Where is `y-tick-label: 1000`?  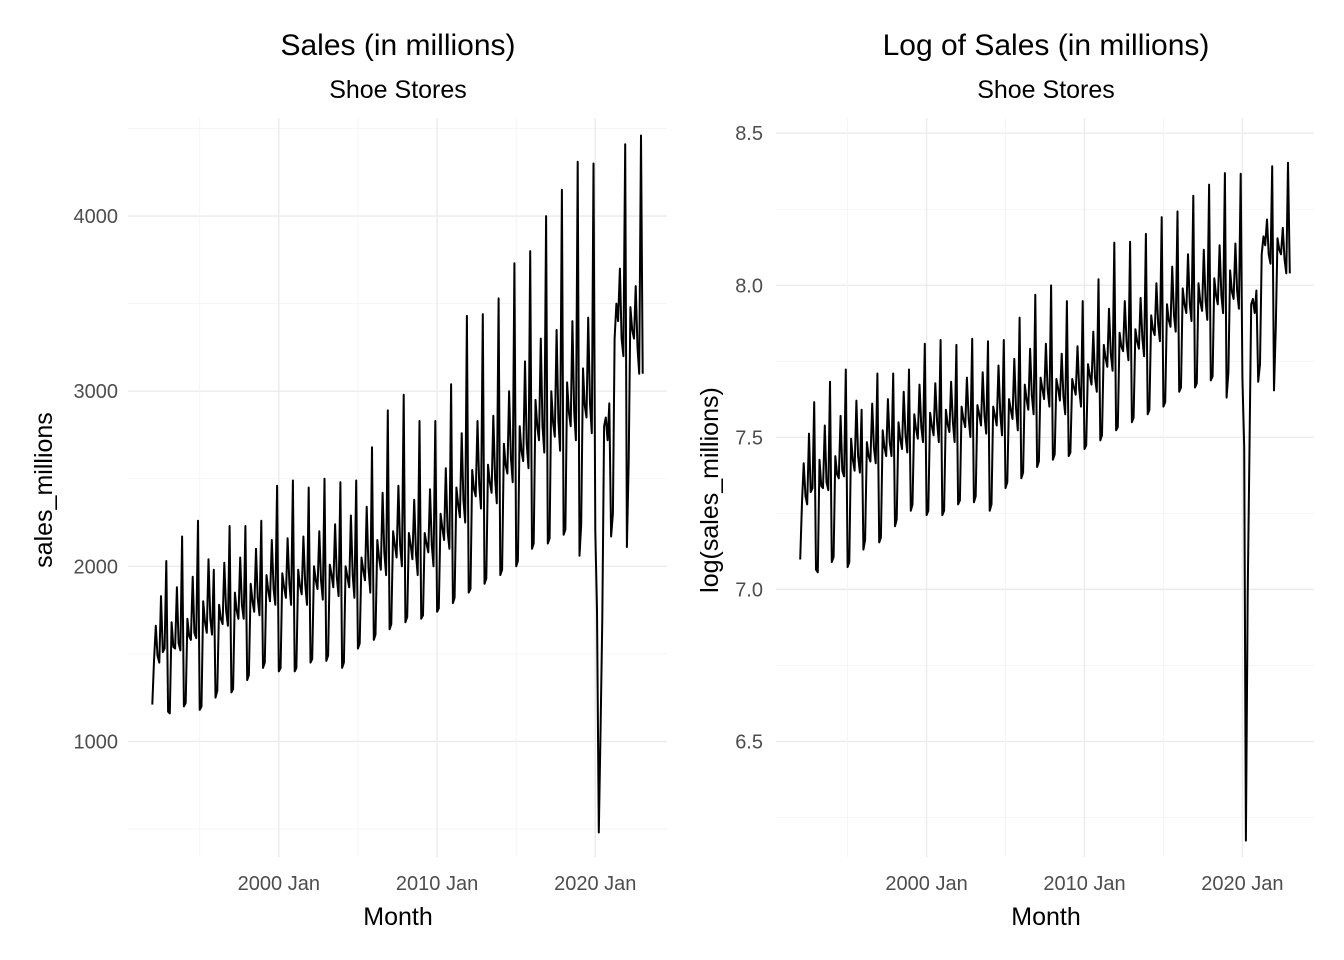
y-tick-label: 1000 is located at coordinates (96, 742).